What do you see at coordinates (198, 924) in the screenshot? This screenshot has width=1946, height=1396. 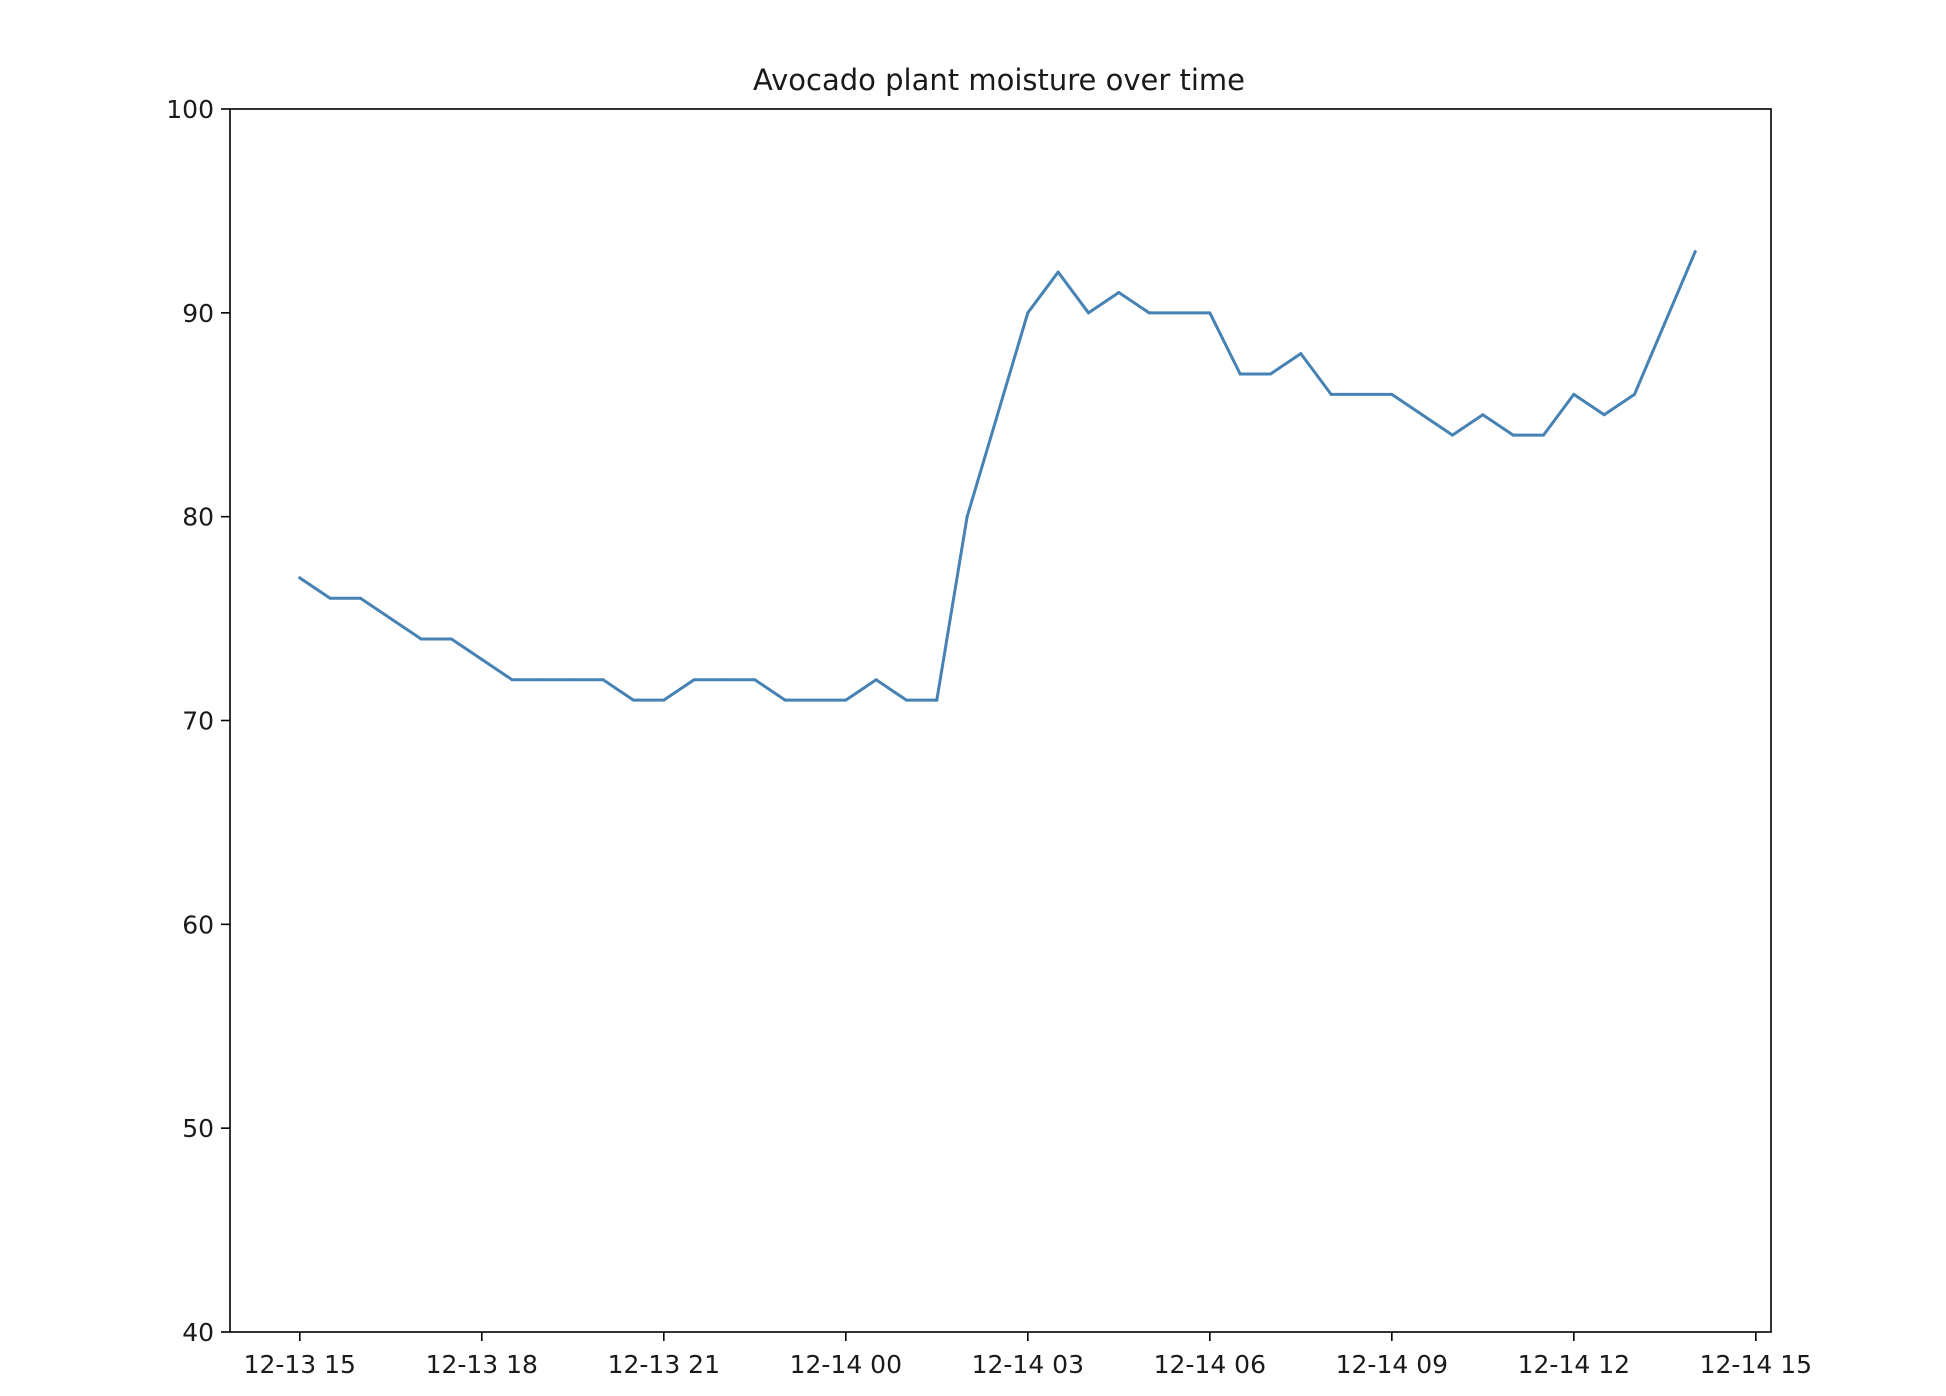 I see `y-tick-label: 60` at bounding box center [198, 924].